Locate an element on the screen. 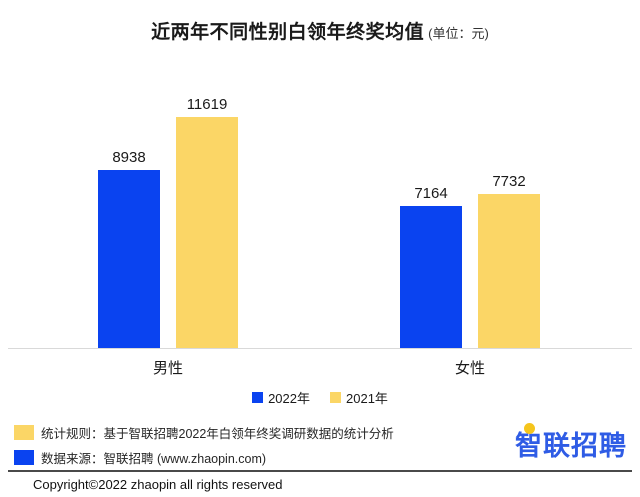 This screenshot has width=640, height=497. bar-column-male-2021: 11619 is located at coordinates (207, 222).